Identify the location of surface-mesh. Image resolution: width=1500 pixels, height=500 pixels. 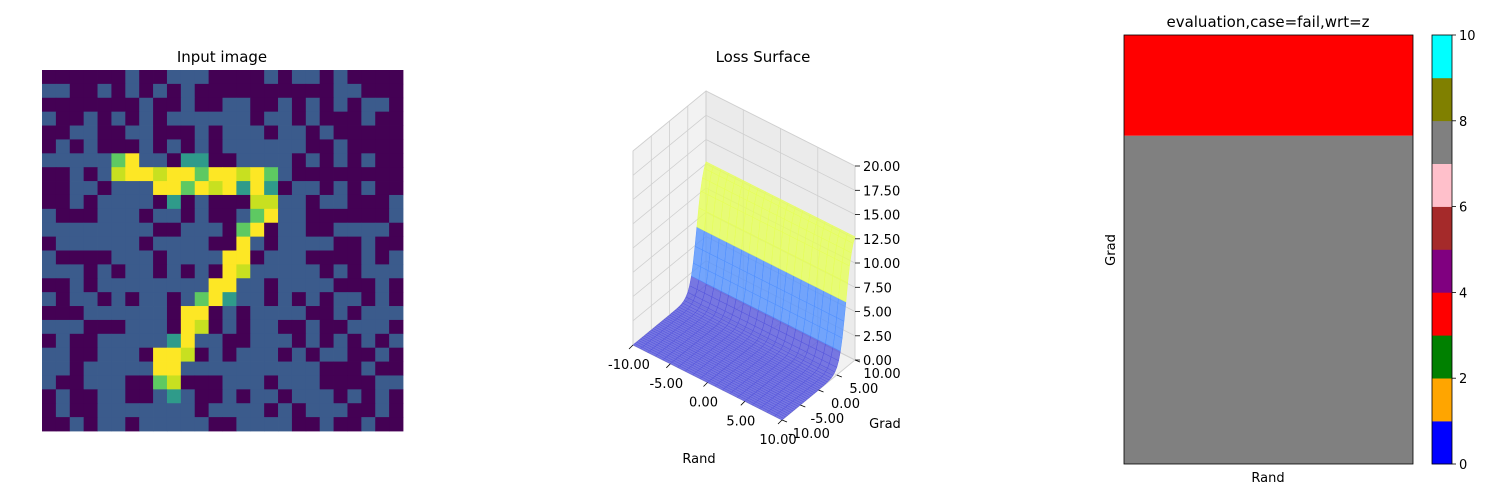
(744, 291).